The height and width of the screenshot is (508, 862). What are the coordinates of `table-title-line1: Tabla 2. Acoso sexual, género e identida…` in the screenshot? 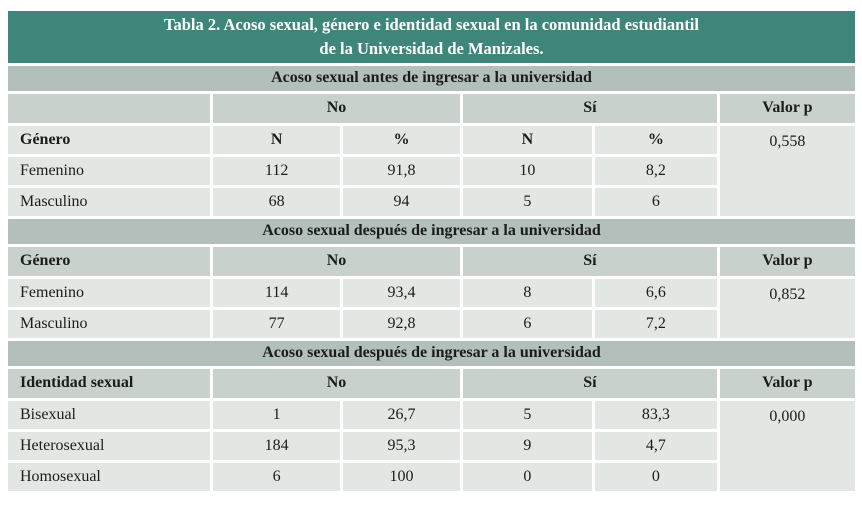 It's located at (431, 24).